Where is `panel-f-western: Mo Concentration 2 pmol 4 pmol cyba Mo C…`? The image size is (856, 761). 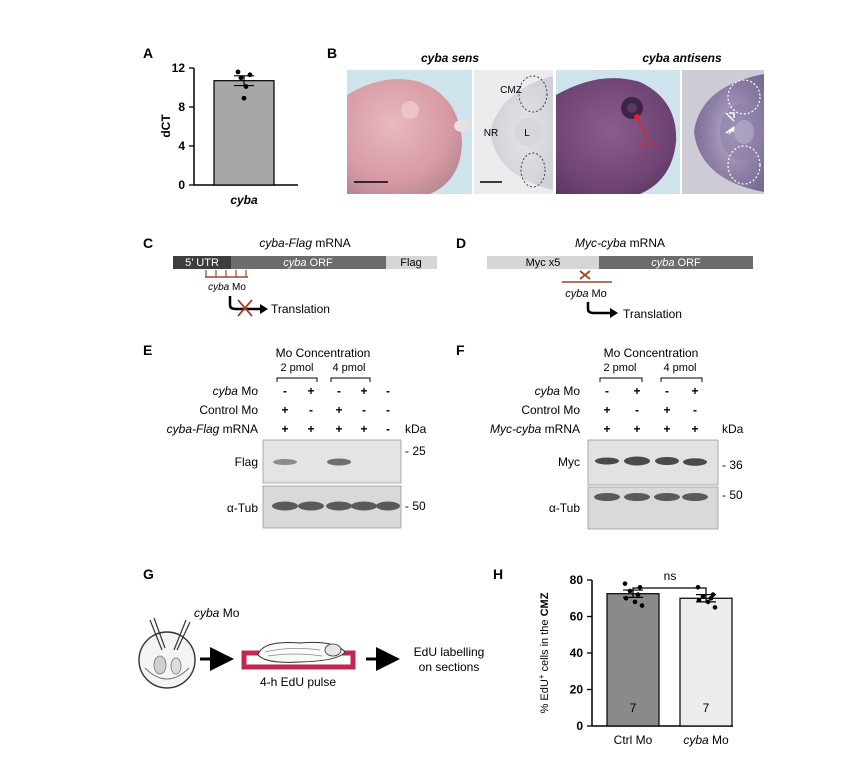
panel-f-western: Mo Concentration 2 pmol 4 pmol cyba Mo C… is located at coordinates (617, 438).